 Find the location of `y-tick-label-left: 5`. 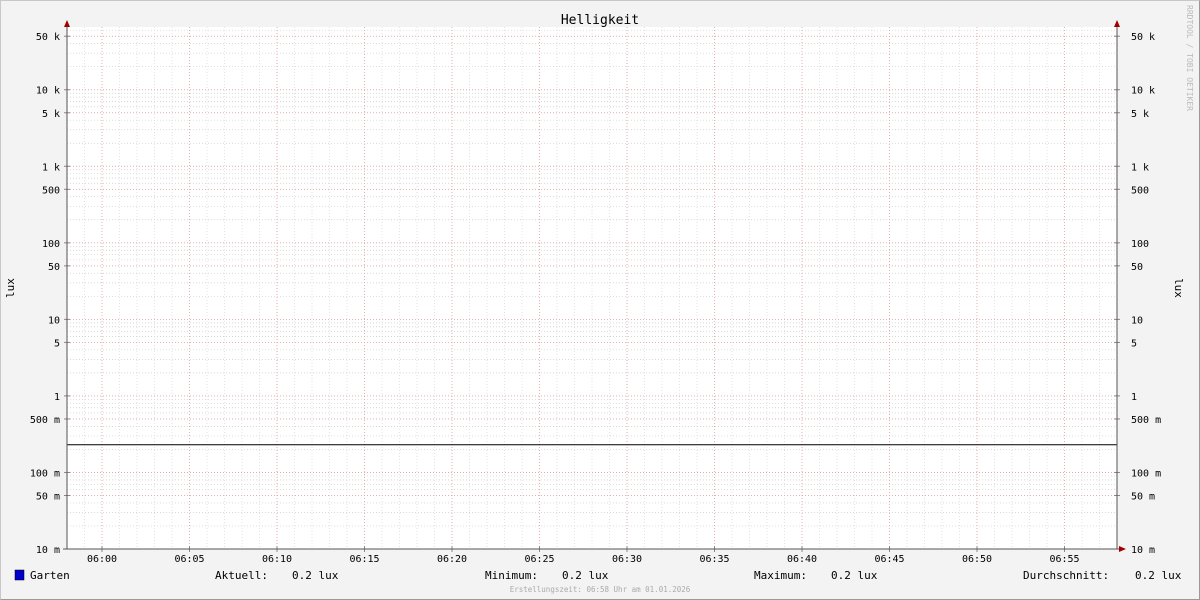

y-tick-label-left: 5 is located at coordinates (57, 343).